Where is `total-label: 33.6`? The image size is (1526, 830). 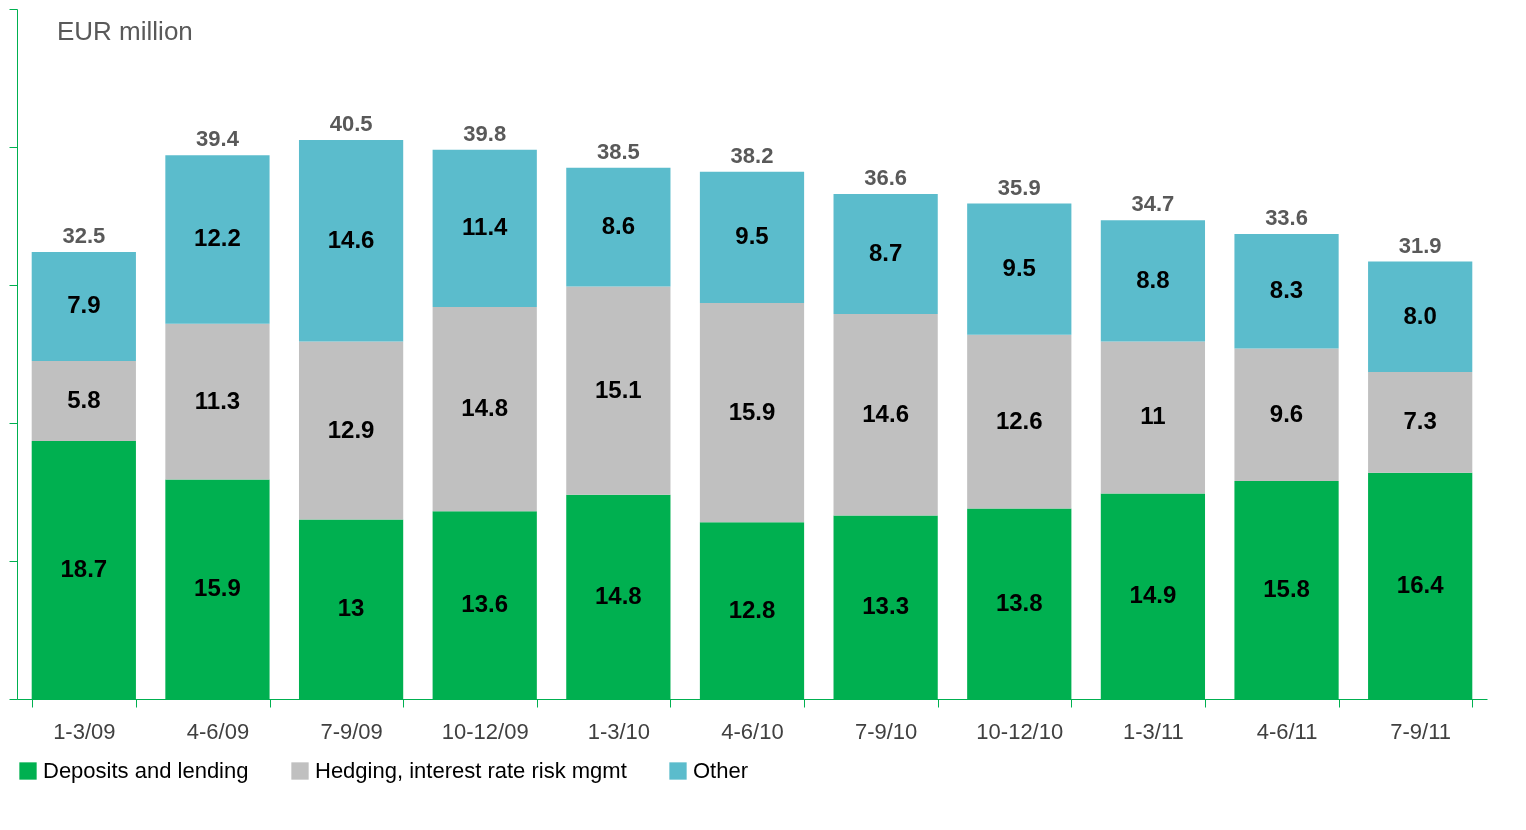
total-label: 33.6 is located at coordinates (1286, 217).